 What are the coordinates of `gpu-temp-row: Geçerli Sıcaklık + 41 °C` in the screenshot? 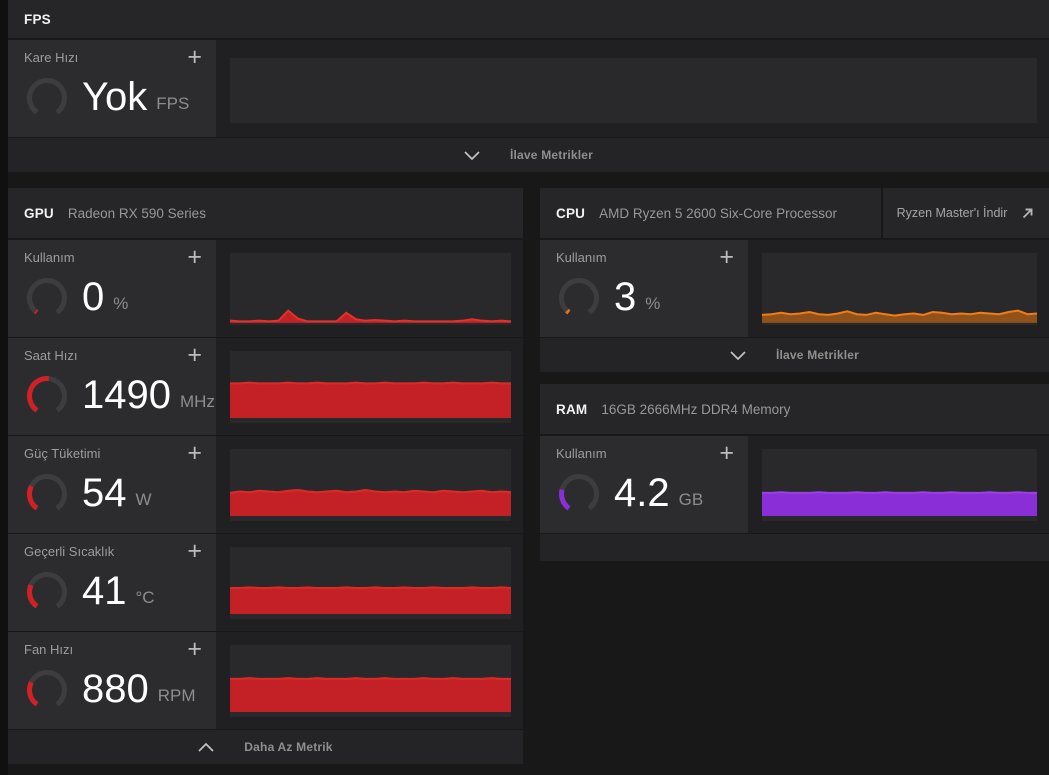 It's located at (265, 582).